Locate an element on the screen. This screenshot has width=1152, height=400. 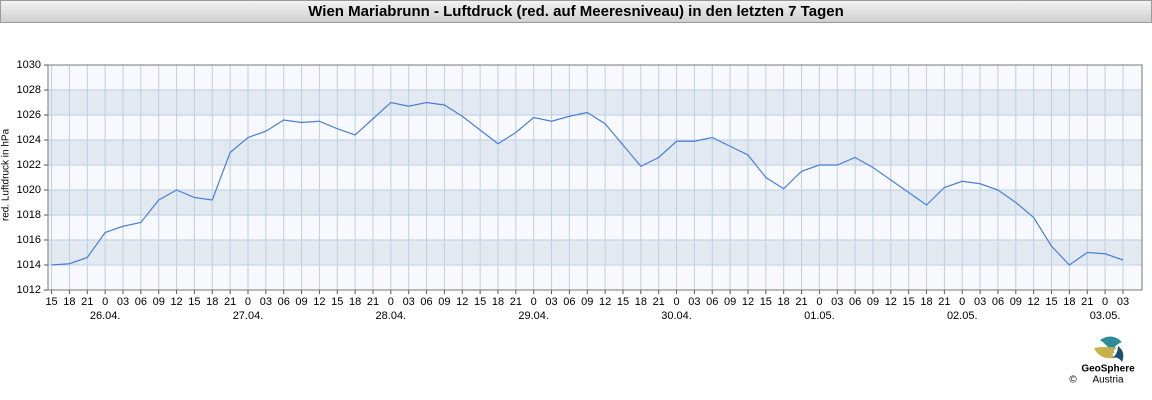
copyright: © is located at coordinates (1073, 380).